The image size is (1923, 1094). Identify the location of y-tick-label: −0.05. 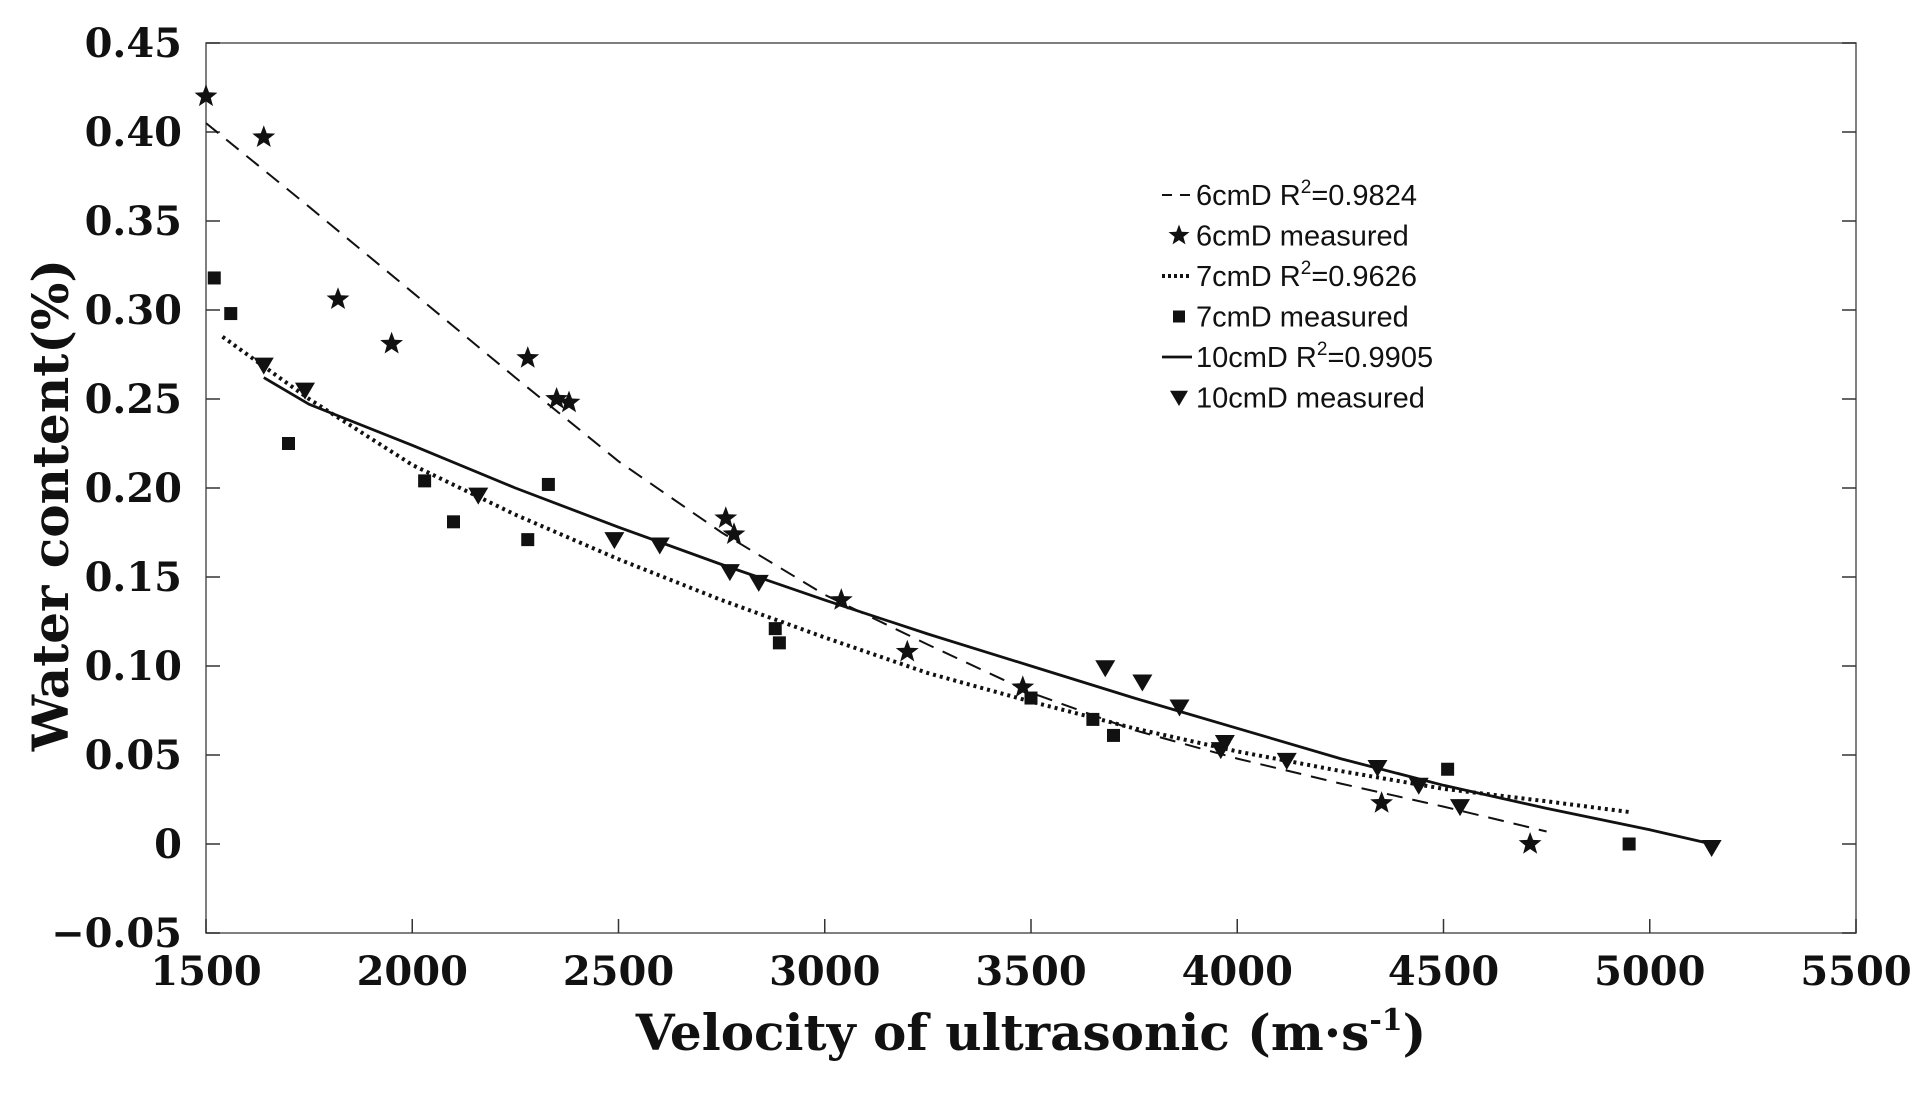
(116, 933).